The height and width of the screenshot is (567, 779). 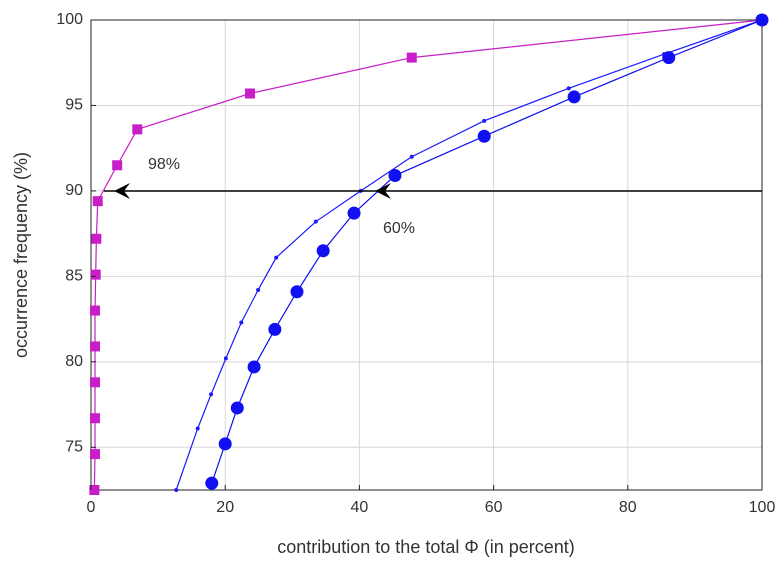 What do you see at coordinates (628, 507) in the screenshot?
I see `x-tick-label: 80` at bounding box center [628, 507].